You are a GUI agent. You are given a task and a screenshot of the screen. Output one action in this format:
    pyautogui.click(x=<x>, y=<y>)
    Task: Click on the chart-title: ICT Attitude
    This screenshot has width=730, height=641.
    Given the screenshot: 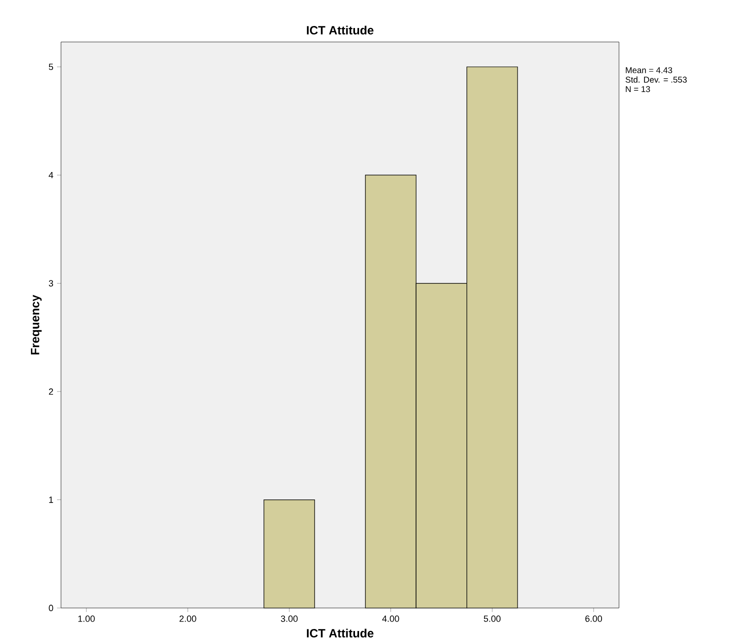 What is the action you would take?
    pyautogui.click(x=340, y=30)
    